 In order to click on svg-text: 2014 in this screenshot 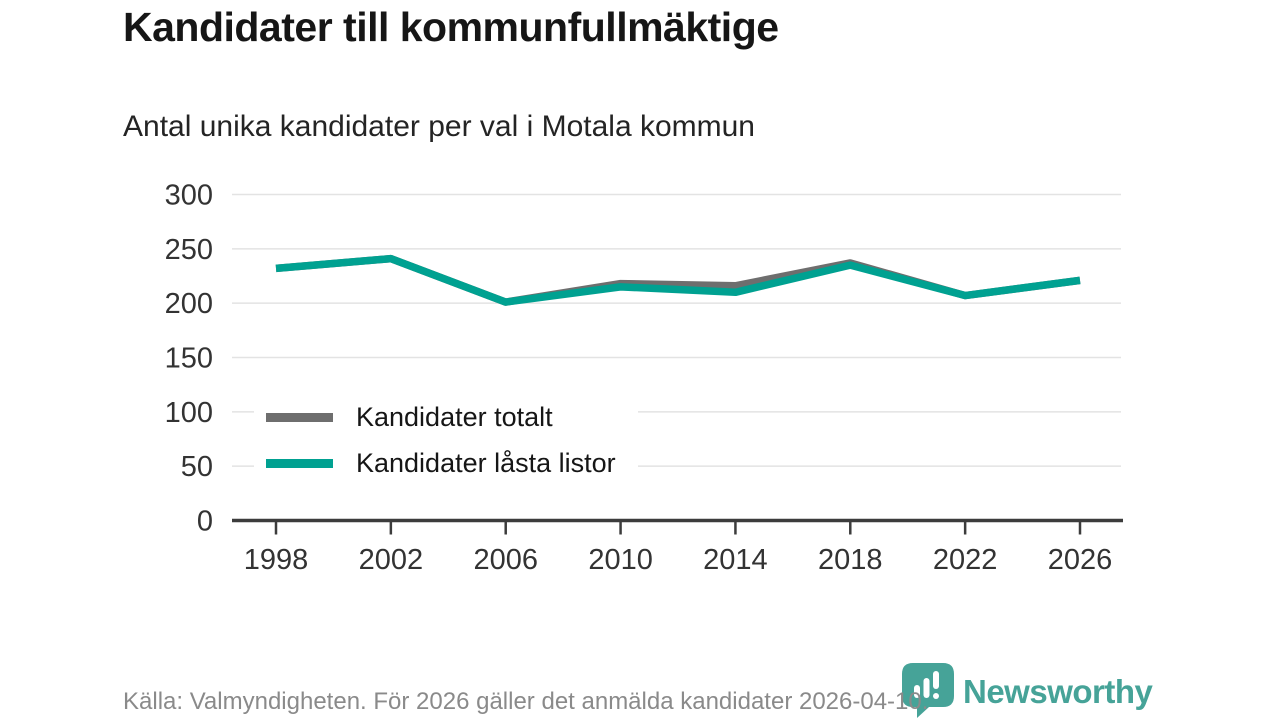, I will do `click(735, 560)`.